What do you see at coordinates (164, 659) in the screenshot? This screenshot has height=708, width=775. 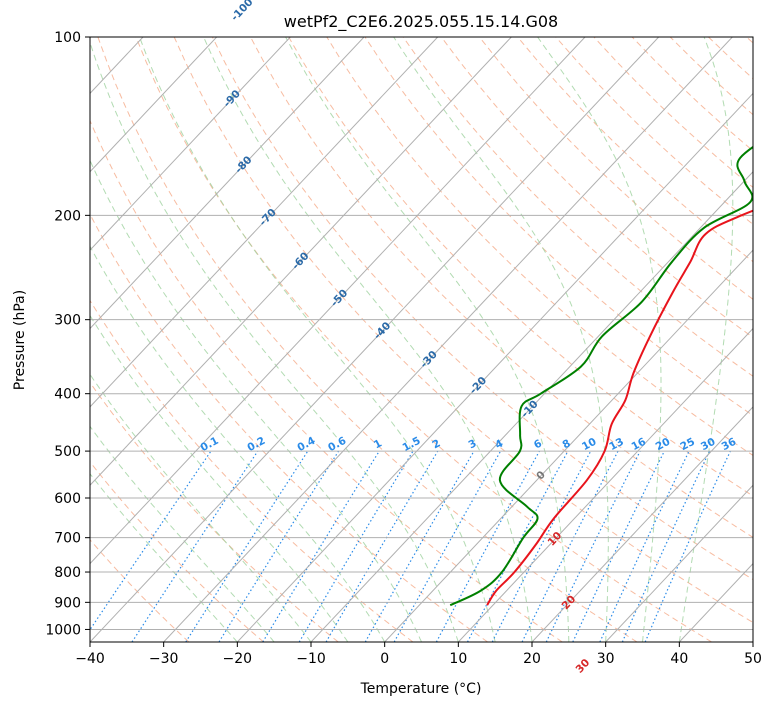 I see `x-tick-label: −30` at bounding box center [164, 659].